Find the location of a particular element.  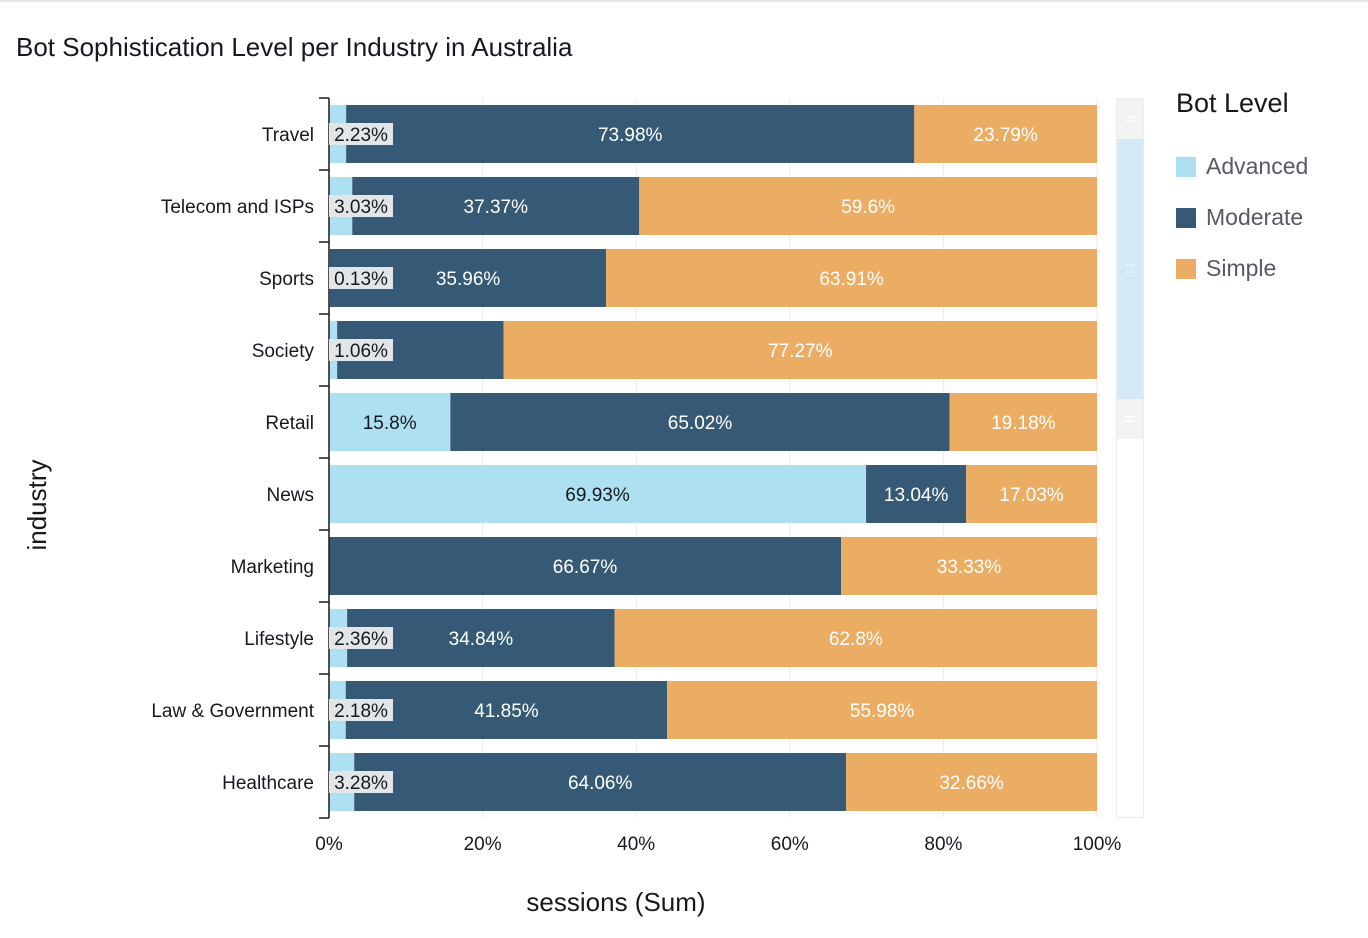

legend-label: Advanced is located at coordinates (1257, 166).